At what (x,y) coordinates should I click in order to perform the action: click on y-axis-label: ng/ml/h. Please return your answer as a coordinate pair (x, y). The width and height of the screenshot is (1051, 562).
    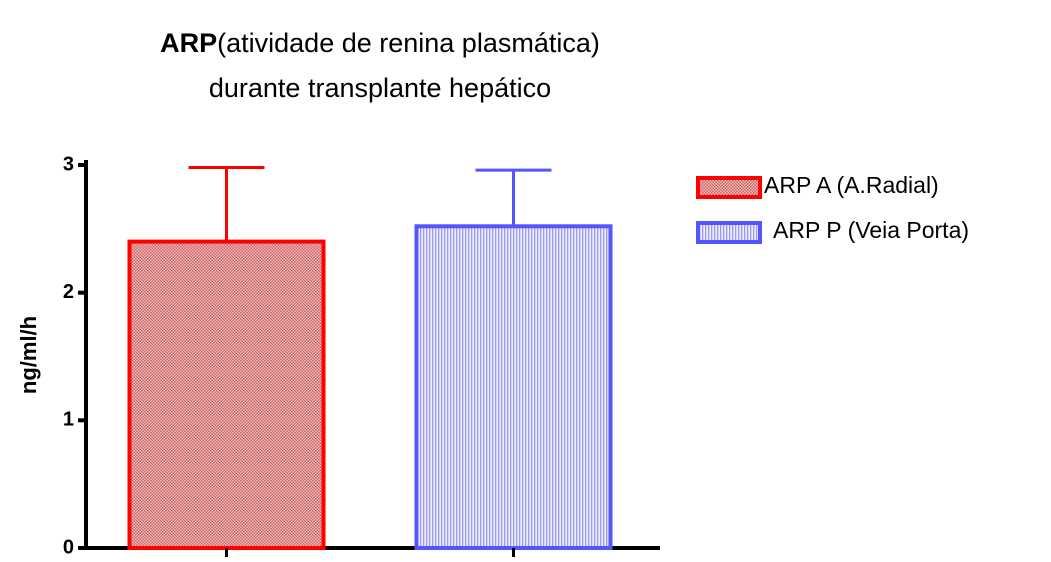
    Looking at the image, I should click on (28, 355).